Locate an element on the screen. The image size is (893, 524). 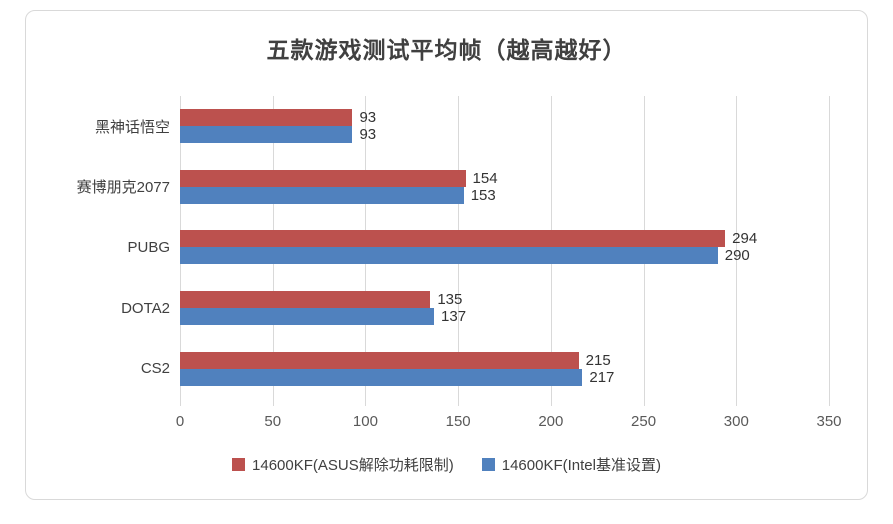
bar-value-label: 290 is located at coordinates (737, 256).